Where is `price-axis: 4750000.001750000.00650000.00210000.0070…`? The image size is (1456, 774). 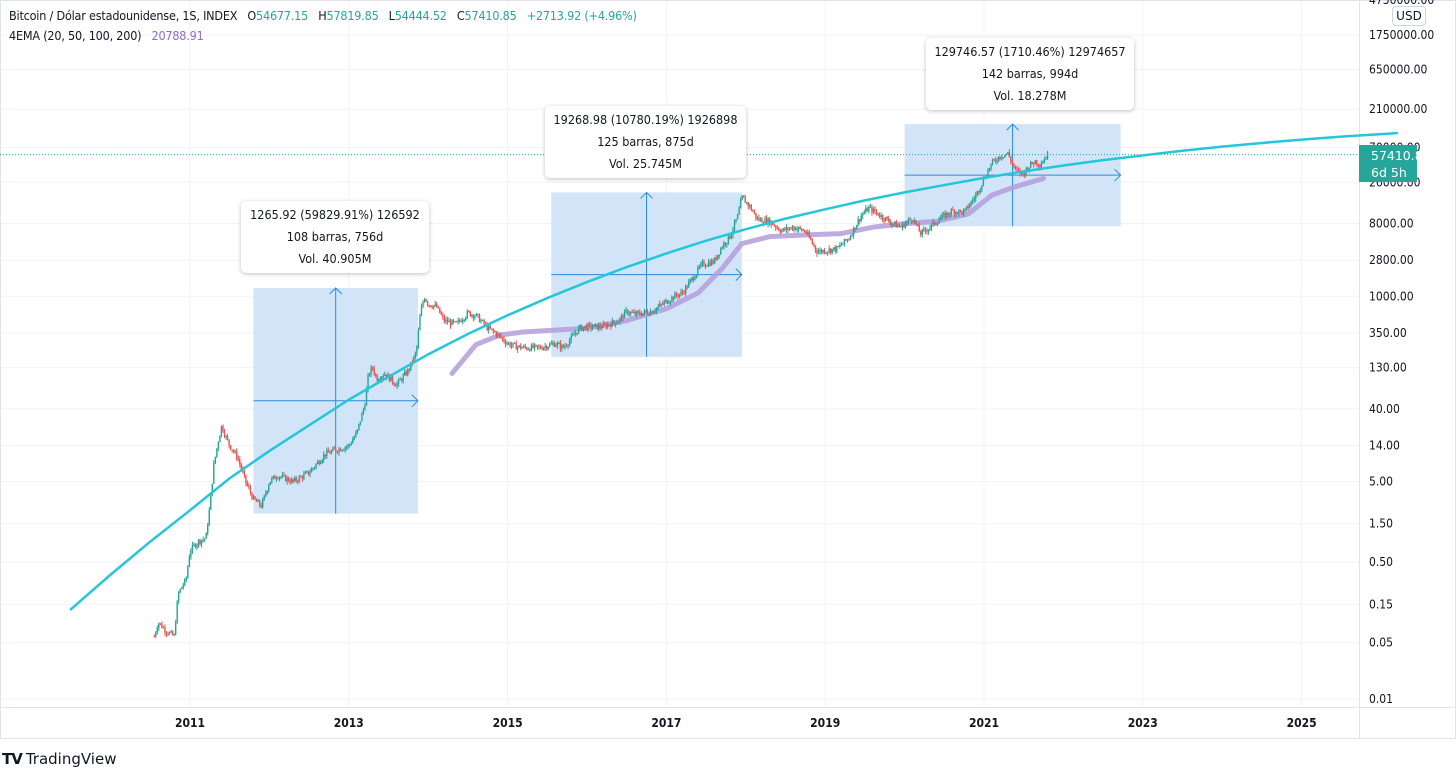
price-axis: 4750000.001750000.00650000.00210000.0070… is located at coordinates (1401, 353).